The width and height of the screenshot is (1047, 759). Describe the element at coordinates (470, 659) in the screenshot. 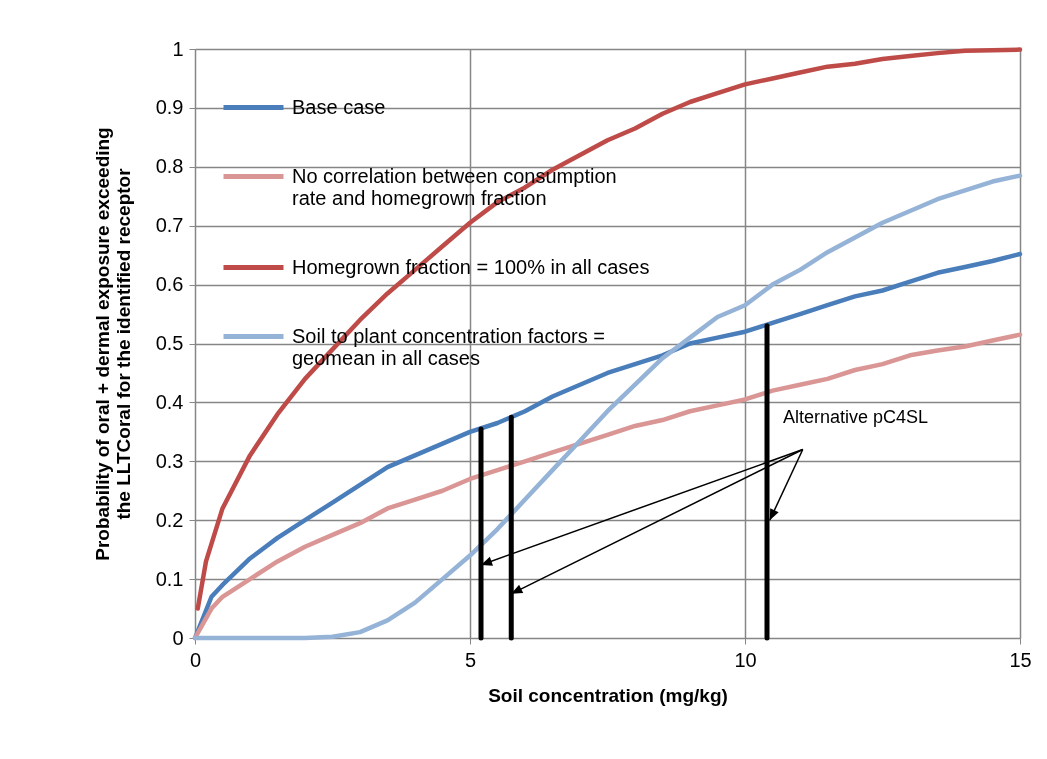

I see `x-tick-label: 5` at that location.